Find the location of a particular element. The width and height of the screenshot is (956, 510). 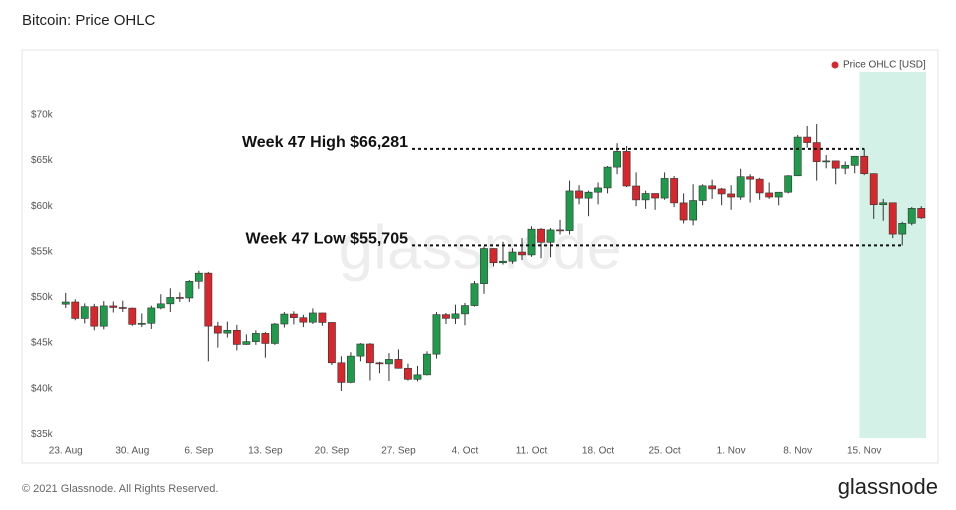

y-tick-label: $35k is located at coordinates (42, 434).